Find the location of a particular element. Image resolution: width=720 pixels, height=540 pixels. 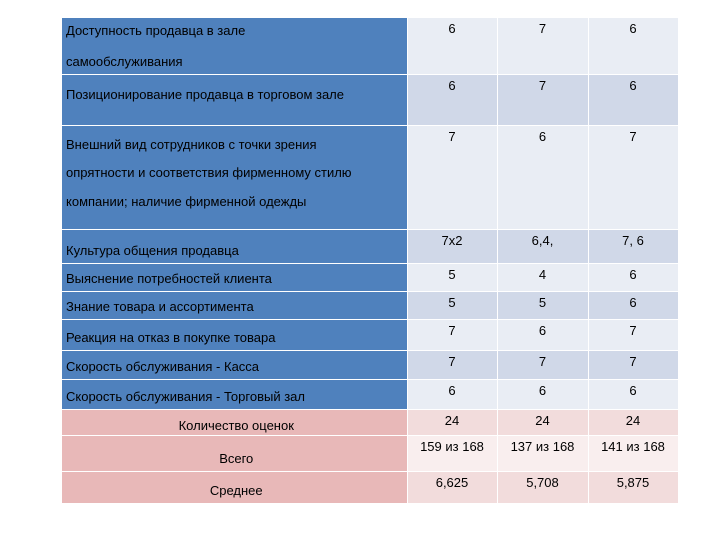

value-cell: 7, 6 is located at coordinates (633, 246).